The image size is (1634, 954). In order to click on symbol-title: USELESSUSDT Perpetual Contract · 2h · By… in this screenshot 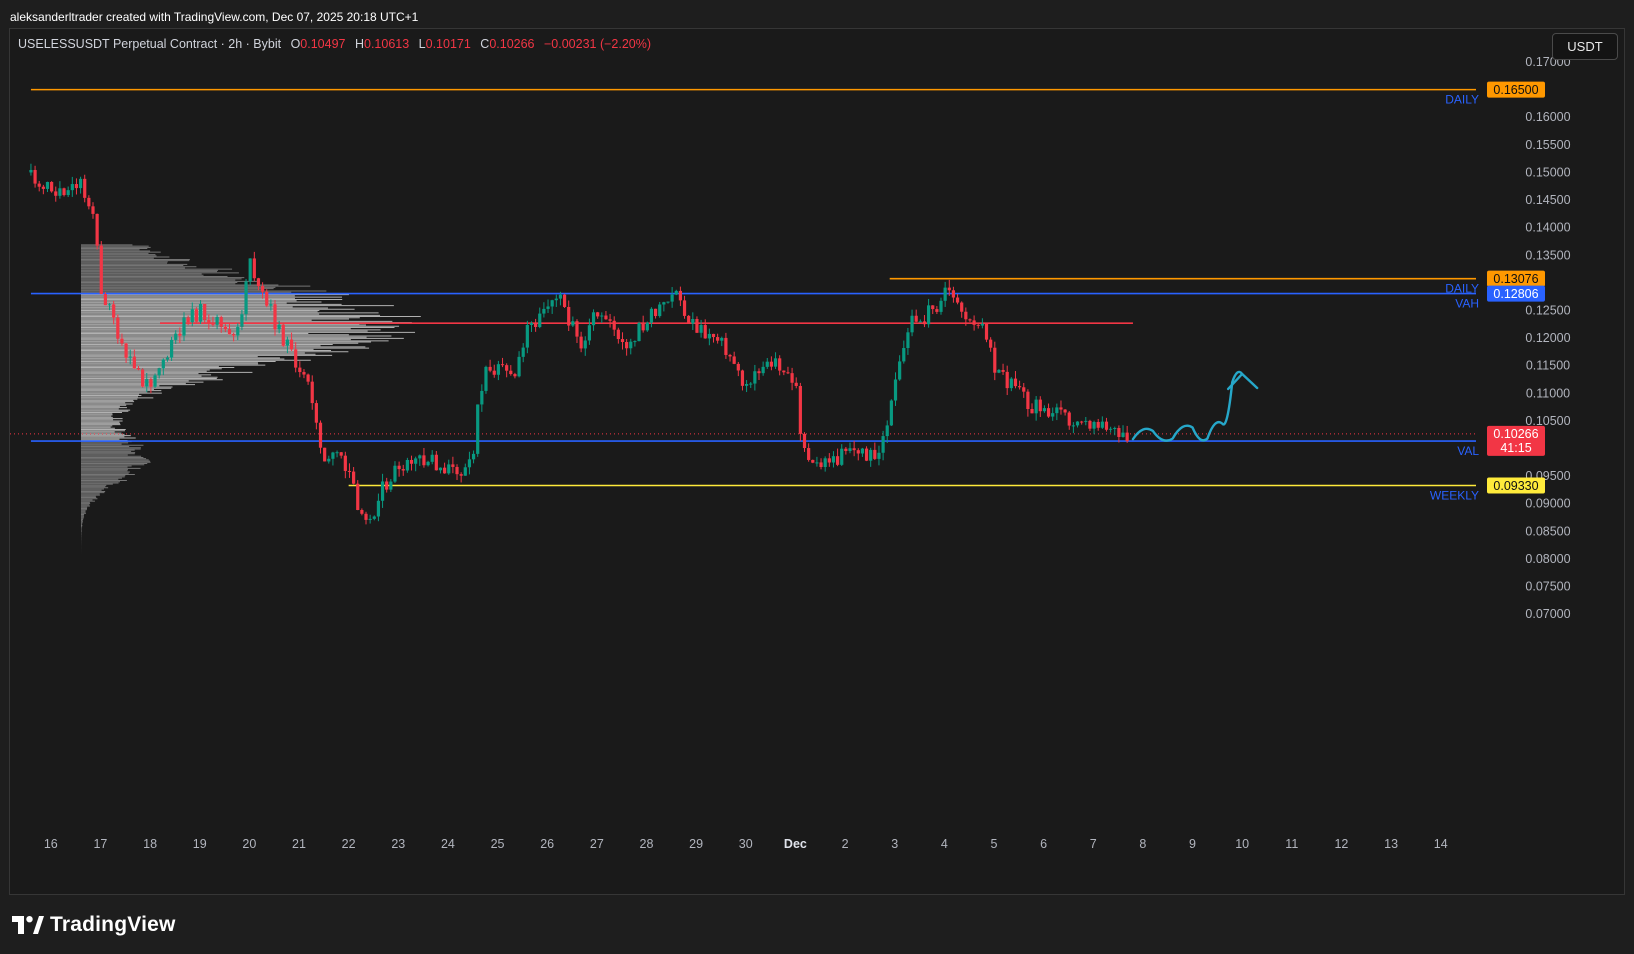, I will do `click(150, 44)`.